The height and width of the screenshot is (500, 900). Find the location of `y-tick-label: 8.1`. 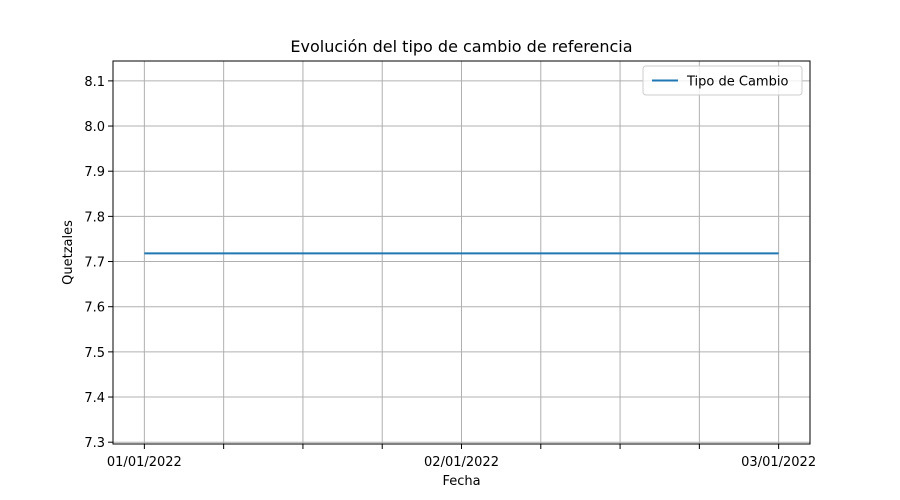

y-tick-label: 8.1 is located at coordinates (94, 82).